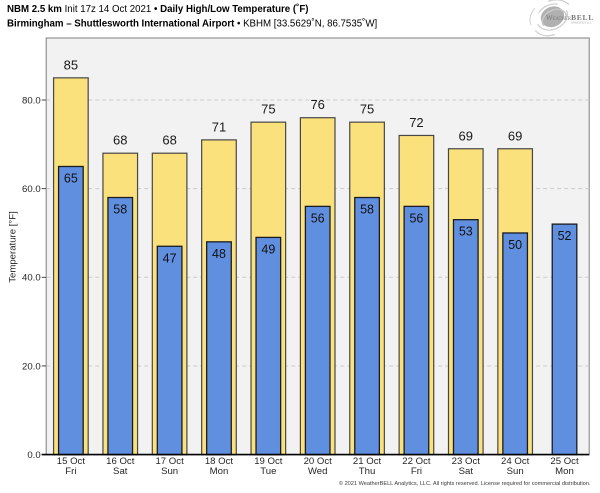 The width and height of the screenshot is (600, 493). Describe the element at coordinates (33, 455) in the screenshot. I see `svg-text: 0.0` at that location.